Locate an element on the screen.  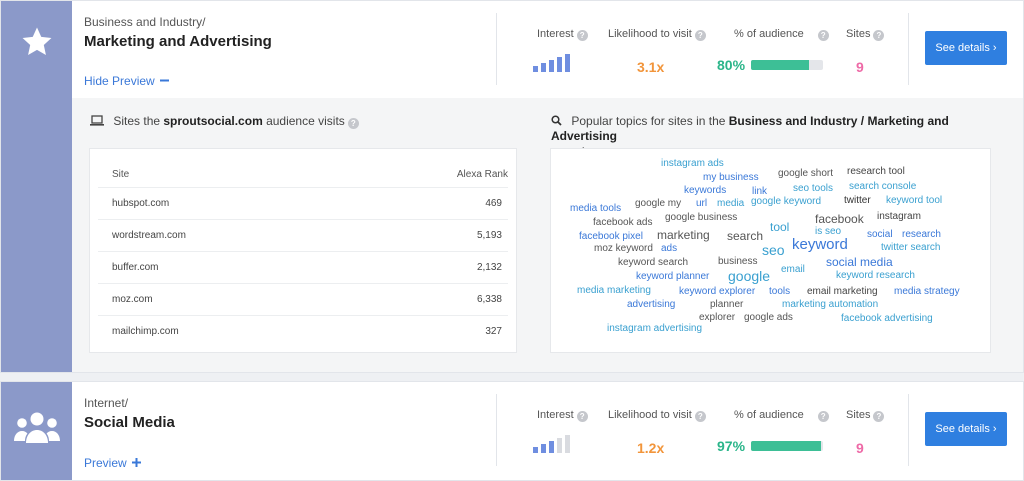
audience-bar is located at coordinates (787, 65).